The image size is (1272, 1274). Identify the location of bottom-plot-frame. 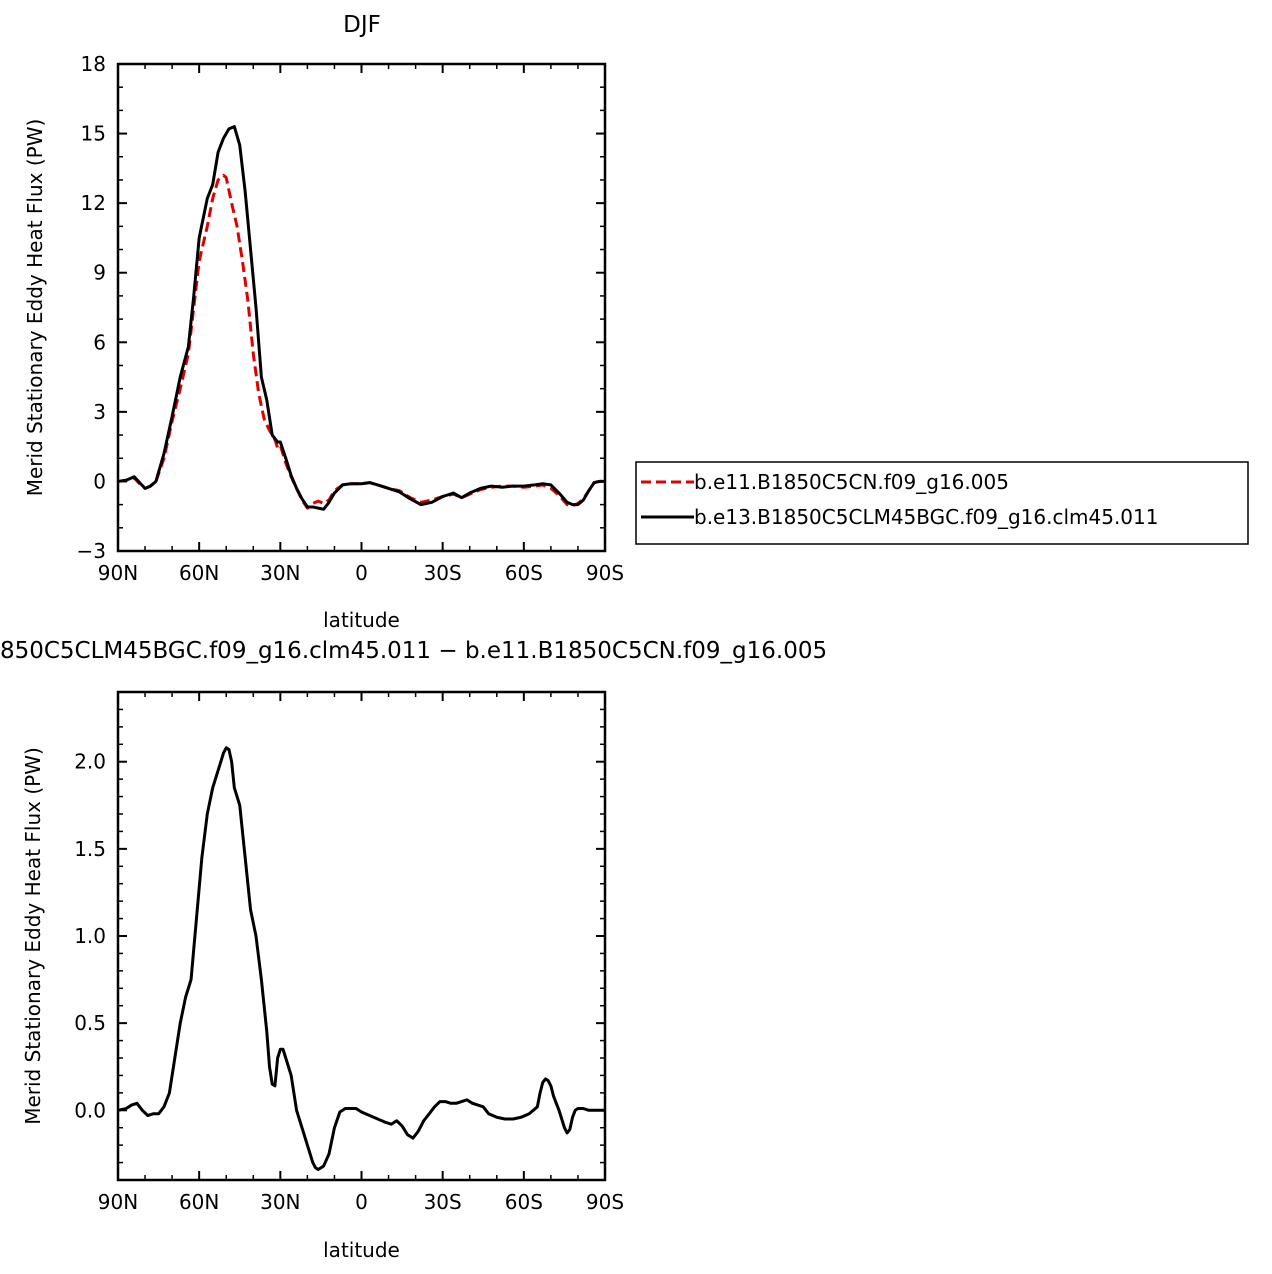
(361, 936).